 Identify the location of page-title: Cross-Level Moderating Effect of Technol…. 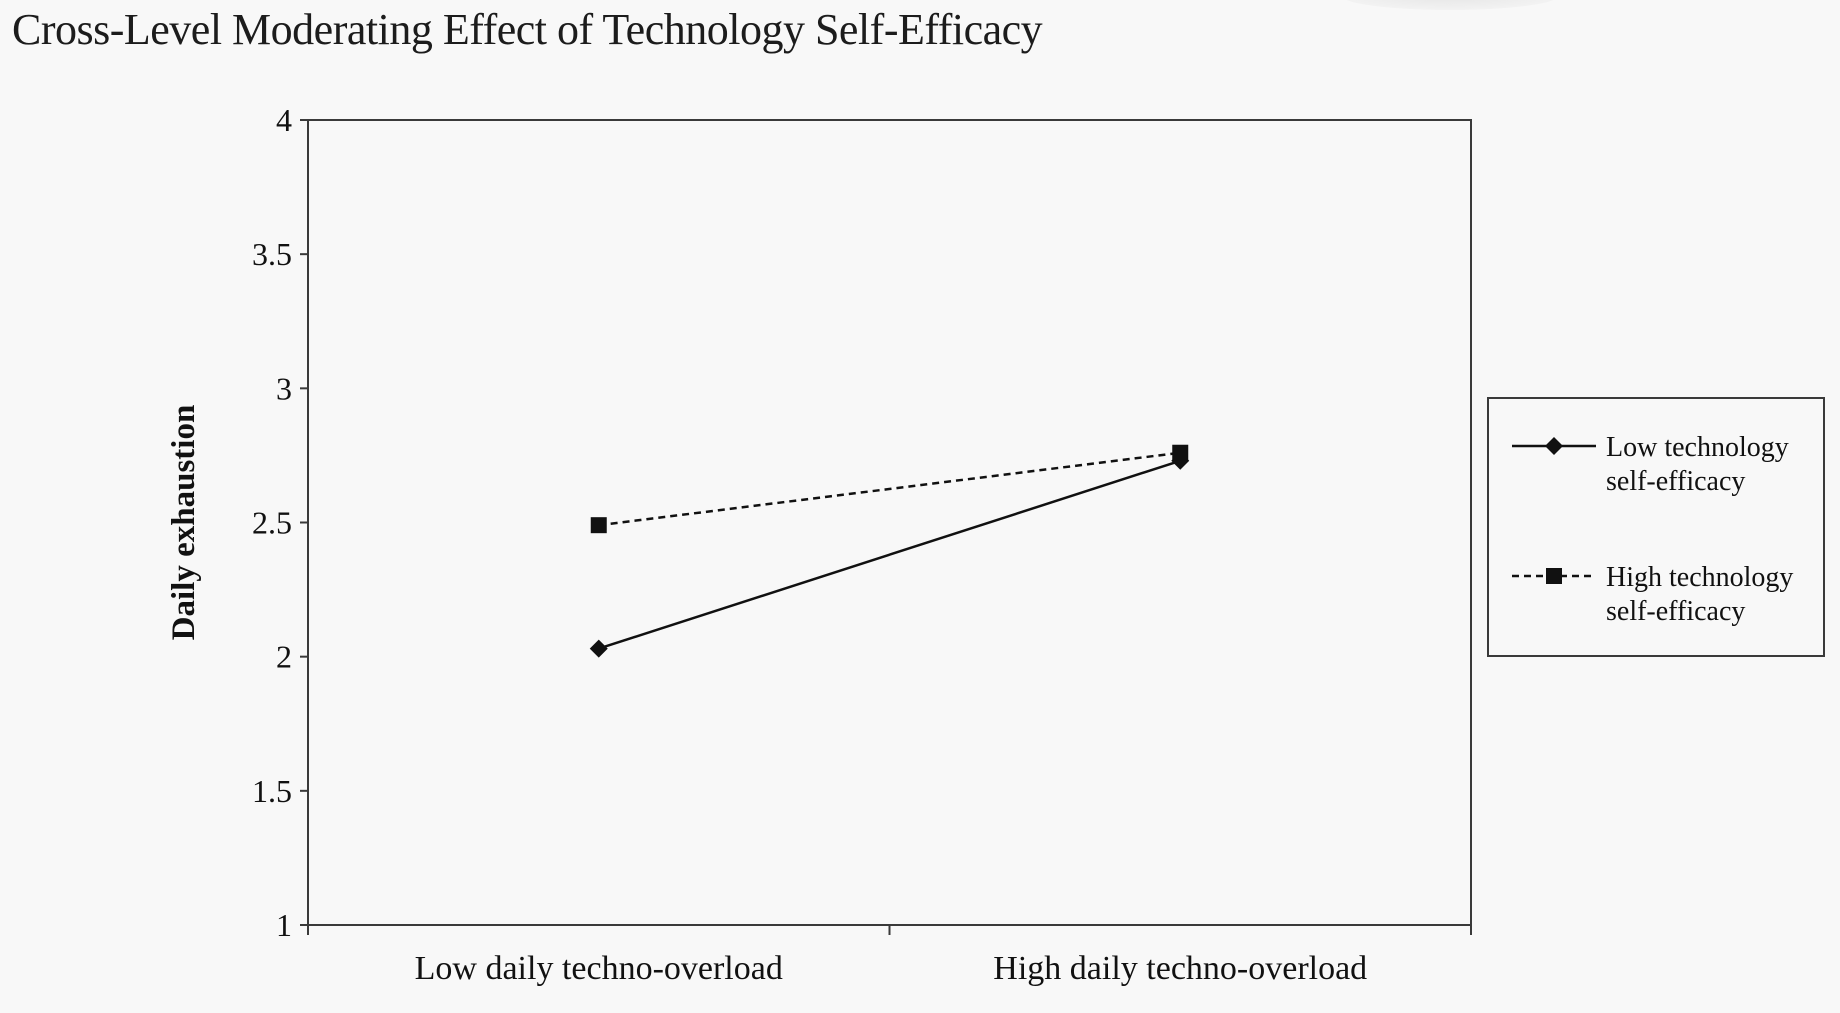
(527, 29).